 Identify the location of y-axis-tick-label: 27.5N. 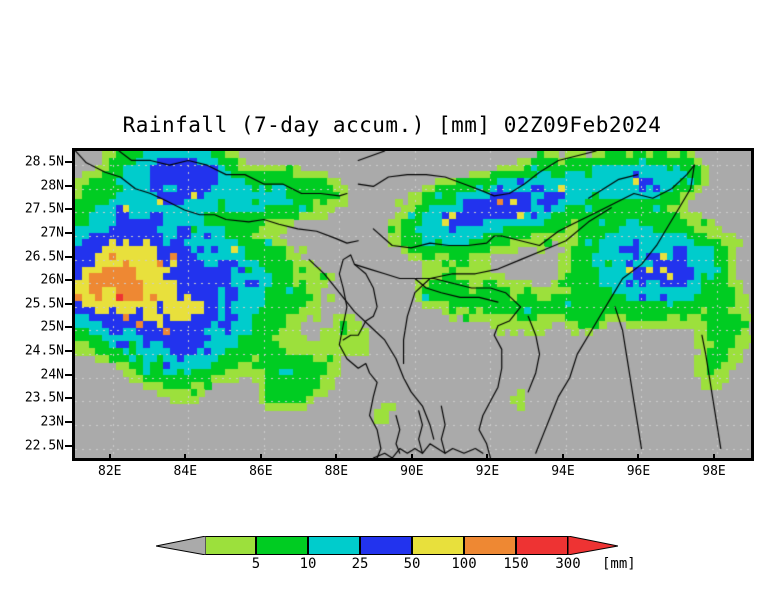
(44, 209).